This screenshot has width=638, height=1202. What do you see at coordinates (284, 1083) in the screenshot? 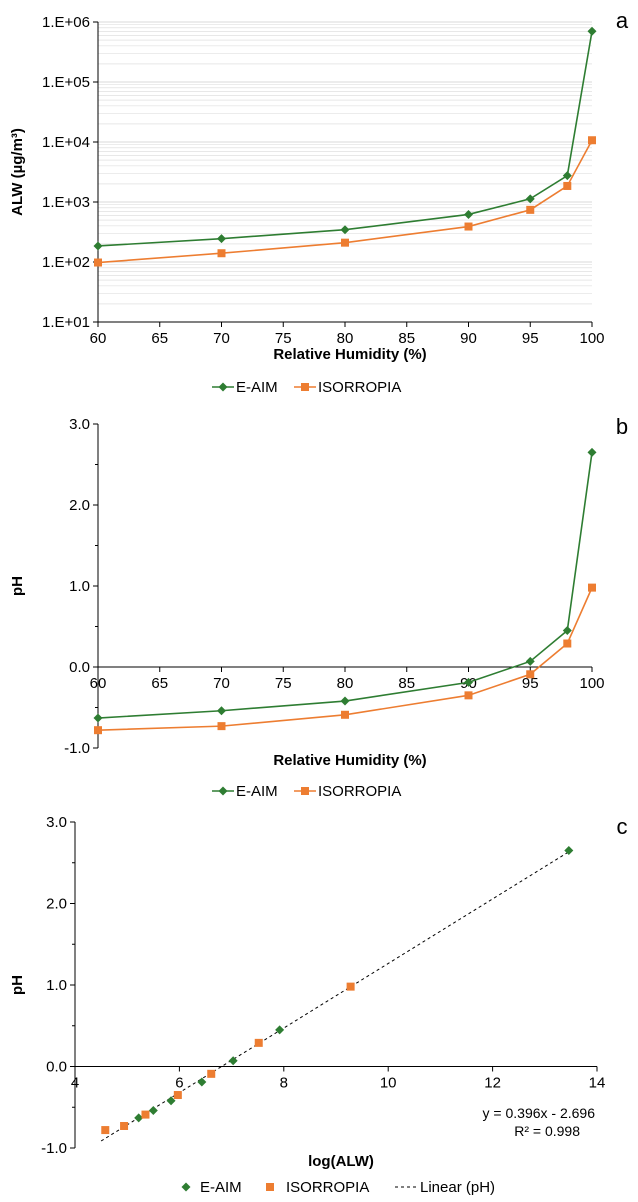
I see `x-tick-label: 8` at bounding box center [284, 1083].